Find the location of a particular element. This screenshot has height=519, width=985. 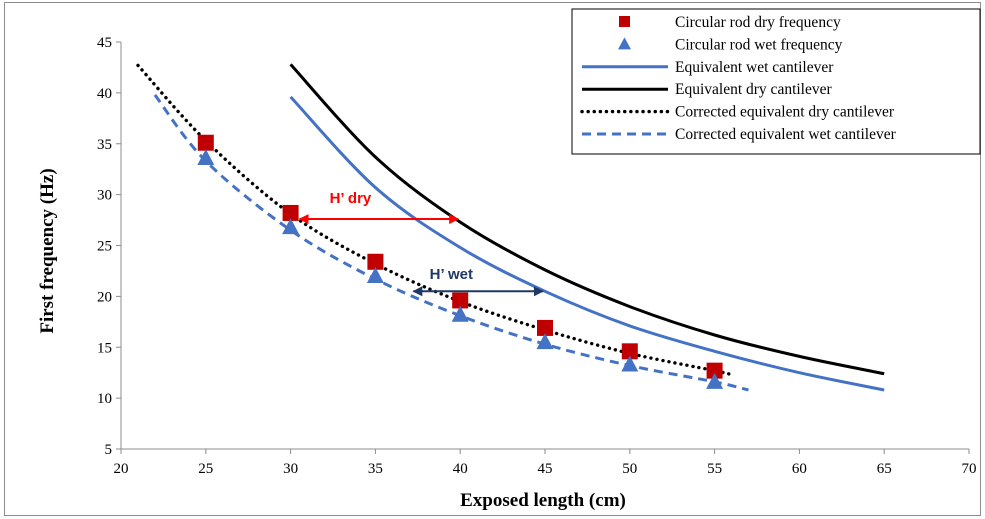

x-tick-label: 35 is located at coordinates (375, 469).